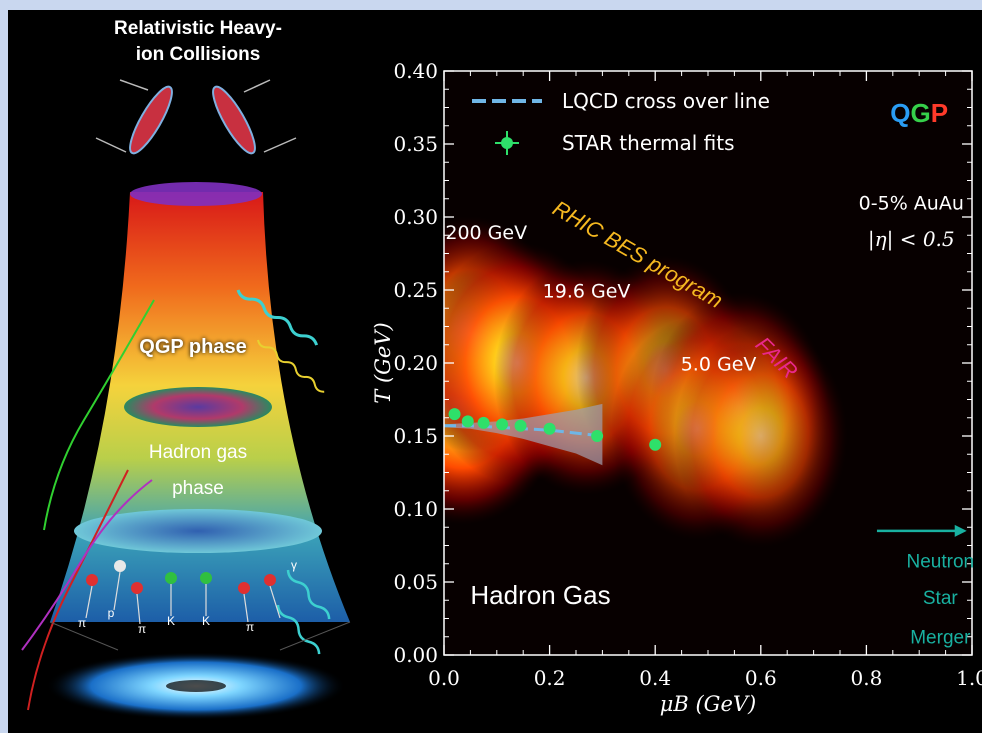 The width and height of the screenshot is (982, 733). Describe the element at coordinates (550, 678) in the screenshot. I see `x-tick-label: 0.2` at that location.